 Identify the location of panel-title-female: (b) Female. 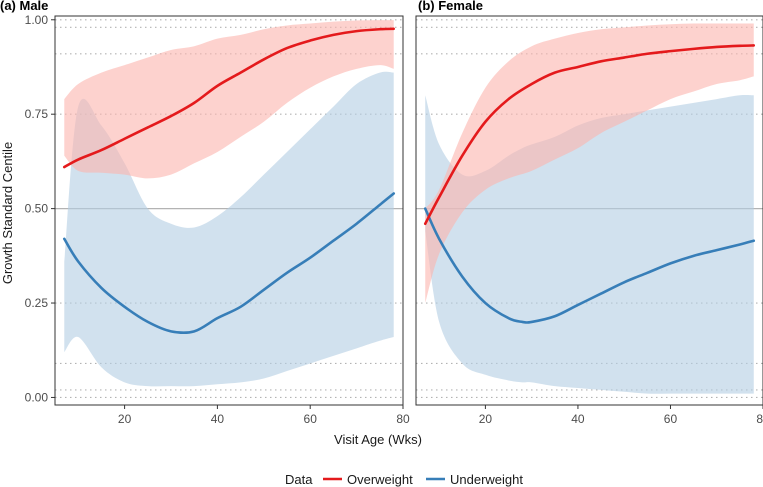
(450, 6).